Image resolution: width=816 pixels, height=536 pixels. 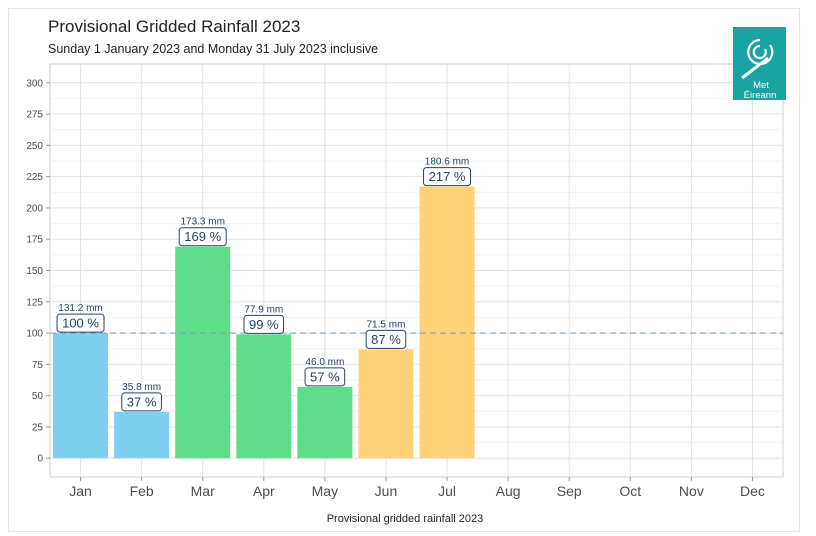 I want to click on y-tick-label: 0, so click(x=40, y=459).